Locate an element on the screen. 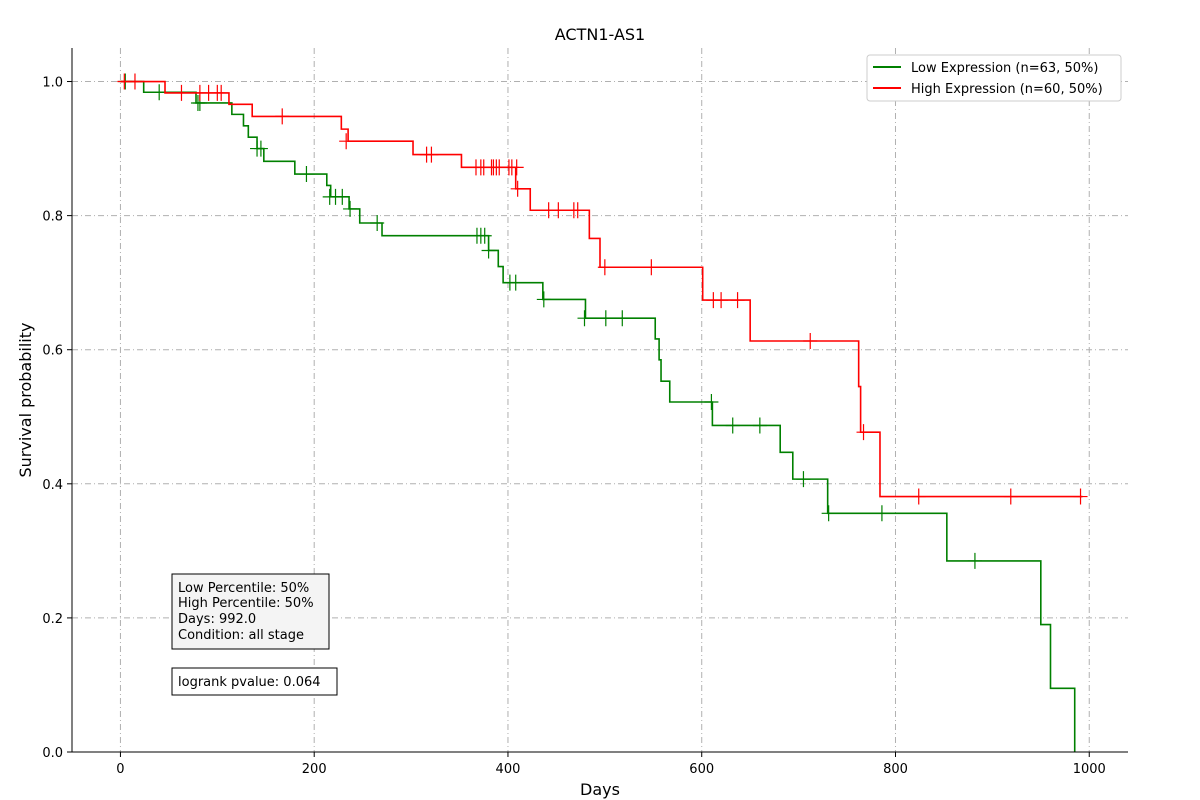 This screenshot has height=800, width=1200. legend-high-label: High Expression (n=60, 50%) is located at coordinates (1007, 89).